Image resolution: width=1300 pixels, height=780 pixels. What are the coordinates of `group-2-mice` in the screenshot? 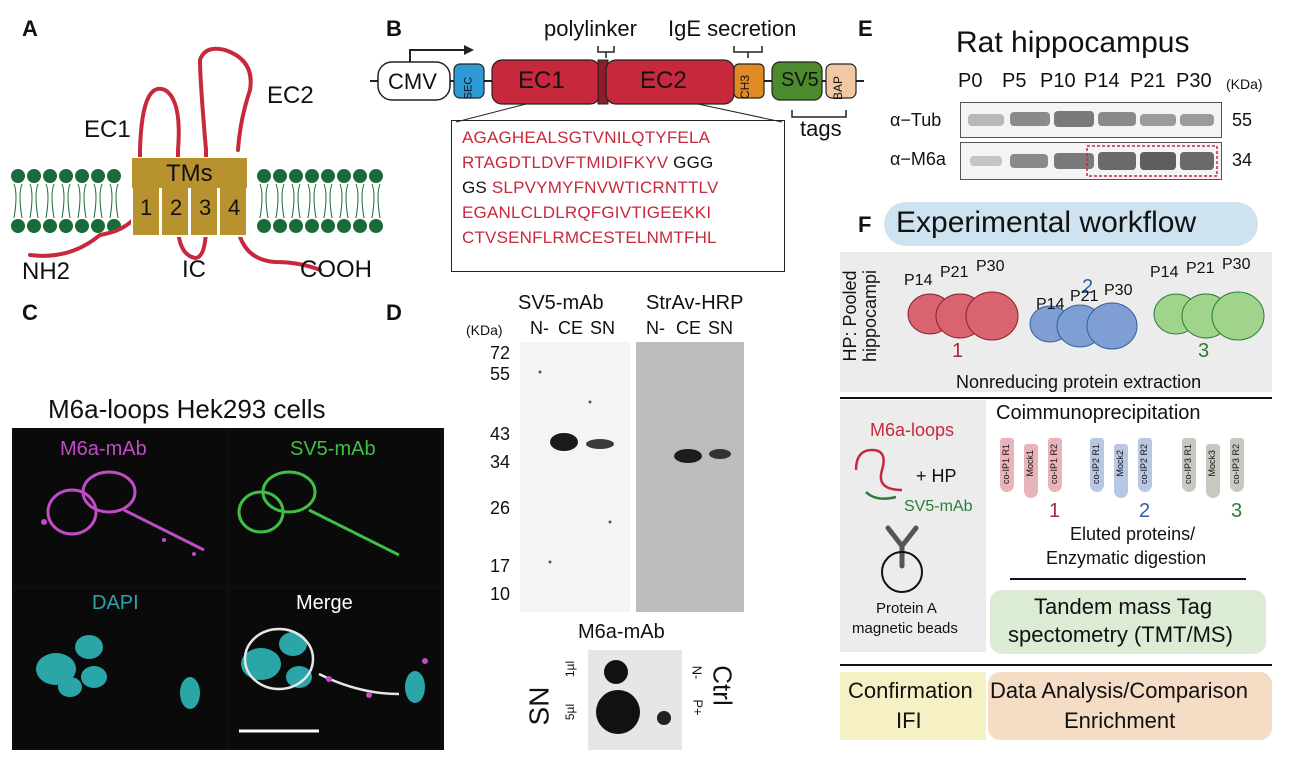 It's located at (1083, 326).